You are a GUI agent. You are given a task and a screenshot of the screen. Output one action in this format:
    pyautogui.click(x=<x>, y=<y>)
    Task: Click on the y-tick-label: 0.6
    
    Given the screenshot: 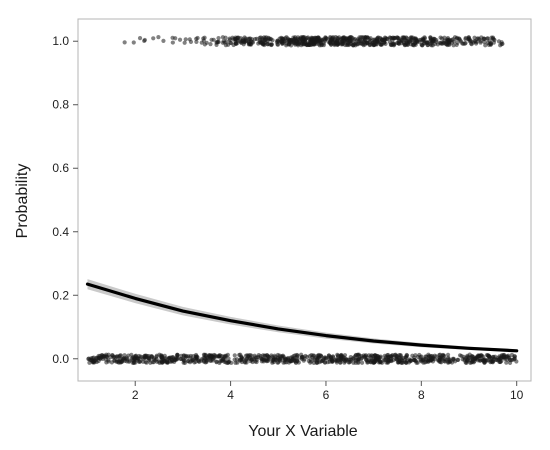 What is the action you would take?
    pyautogui.click(x=60, y=168)
    